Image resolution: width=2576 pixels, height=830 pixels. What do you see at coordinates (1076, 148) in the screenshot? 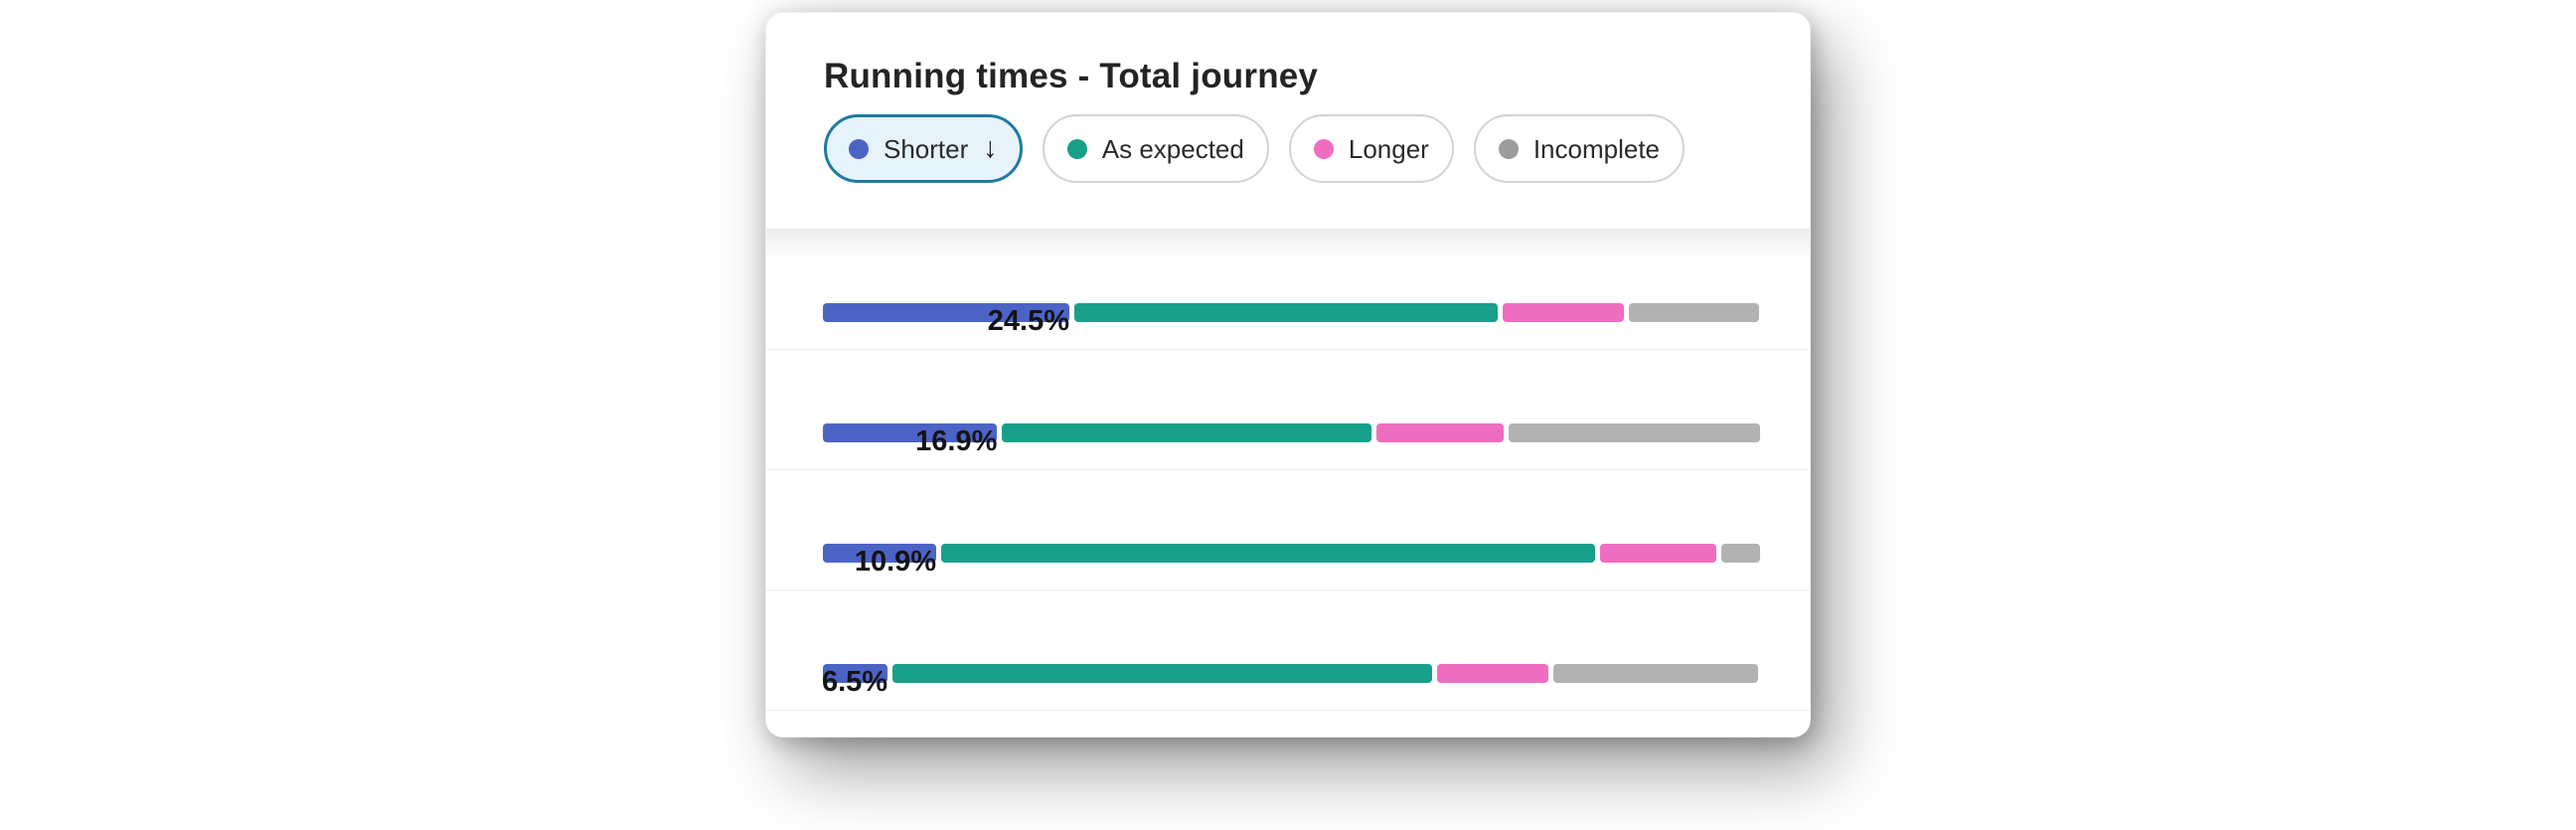
I see `as-expected-dot-icon` at bounding box center [1076, 148].